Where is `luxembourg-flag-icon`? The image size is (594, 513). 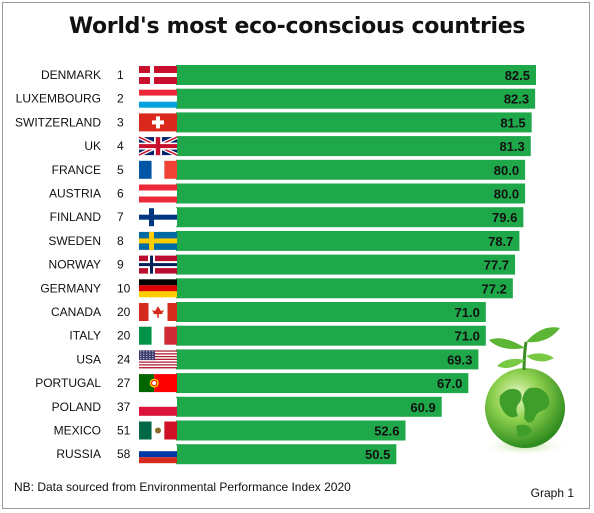
luxembourg-flag-icon is located at coordinates (158, 98).